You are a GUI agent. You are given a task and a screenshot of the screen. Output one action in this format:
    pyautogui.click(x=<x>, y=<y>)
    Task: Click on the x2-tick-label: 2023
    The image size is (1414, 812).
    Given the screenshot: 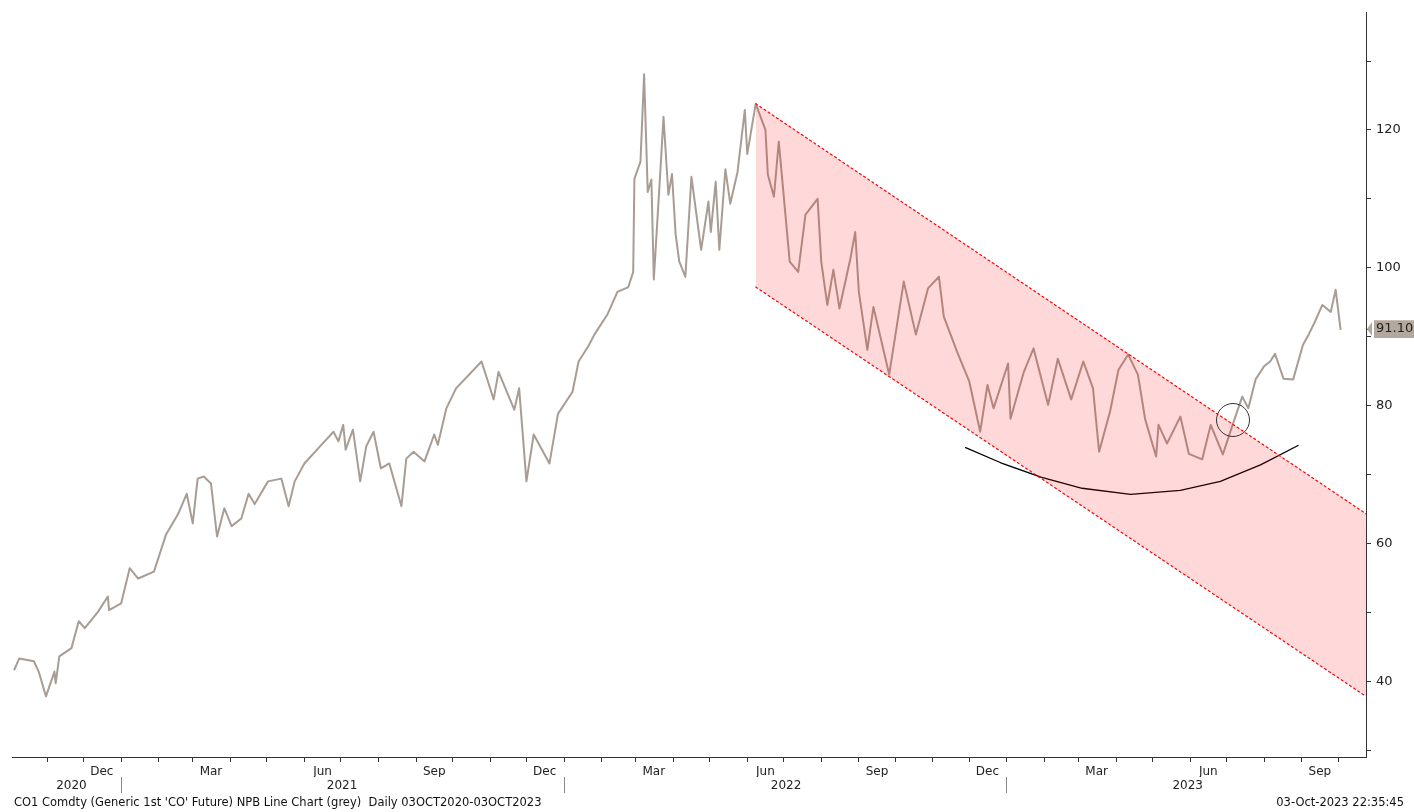 What is the action you would take?
    pyautogui.click(x=1187, y=785)
    